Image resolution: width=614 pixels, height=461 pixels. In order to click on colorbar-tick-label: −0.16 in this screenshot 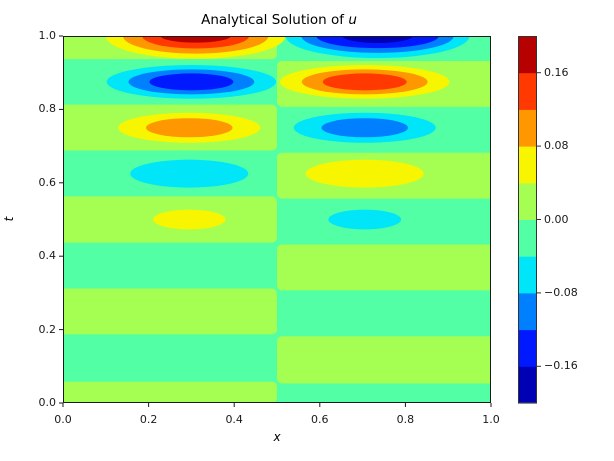, I will do `click(561, 366)`.